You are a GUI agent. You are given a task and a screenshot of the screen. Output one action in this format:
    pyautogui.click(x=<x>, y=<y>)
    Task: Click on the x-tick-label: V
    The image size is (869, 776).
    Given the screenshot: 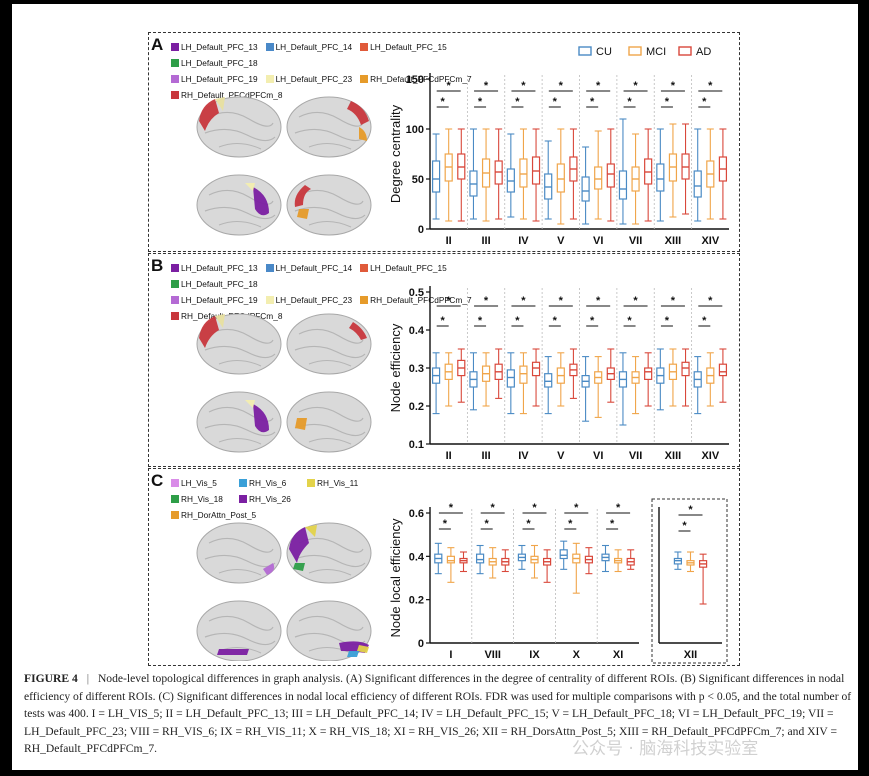 What is the action you would take?
    pyautogui.click(x=561, y=241)
    